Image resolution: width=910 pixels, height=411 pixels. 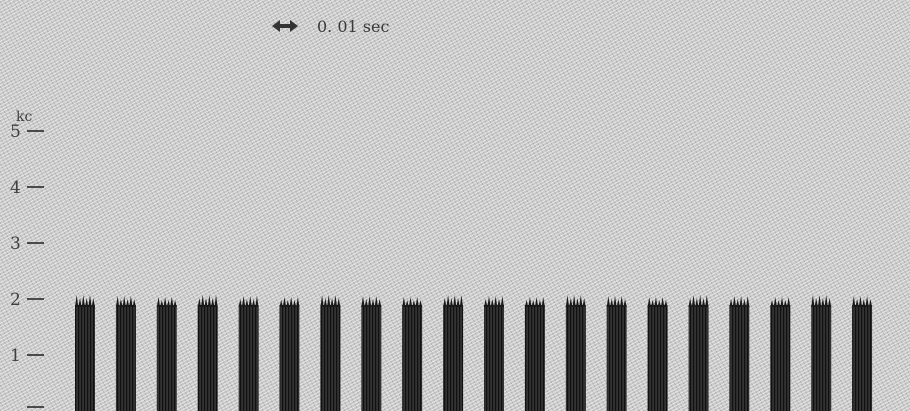 What do you see at coordinates (285, 26) in the screenshot?
I see `double-arrow-icon` at bounding box center [285, 26].